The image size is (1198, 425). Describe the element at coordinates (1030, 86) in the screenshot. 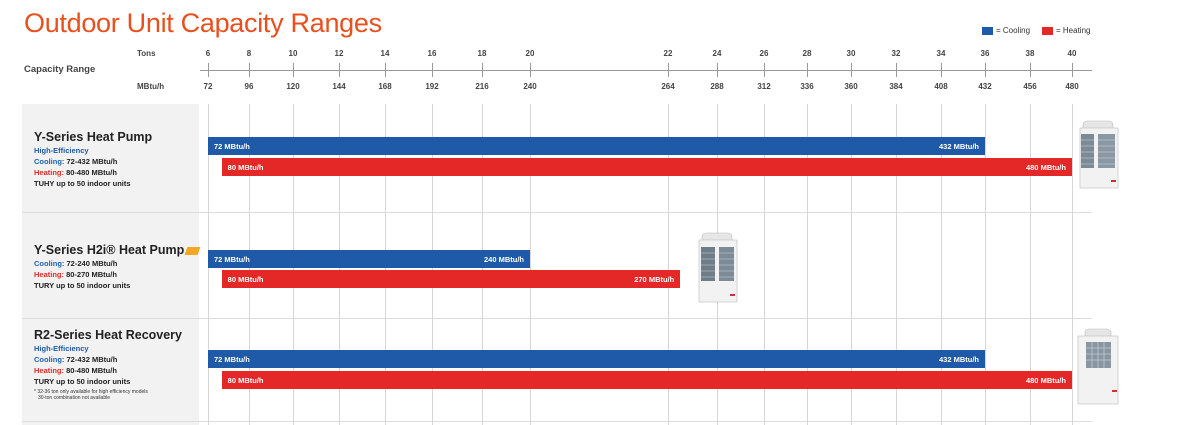

I see `mbtuh-tick-label: 456` at that location.